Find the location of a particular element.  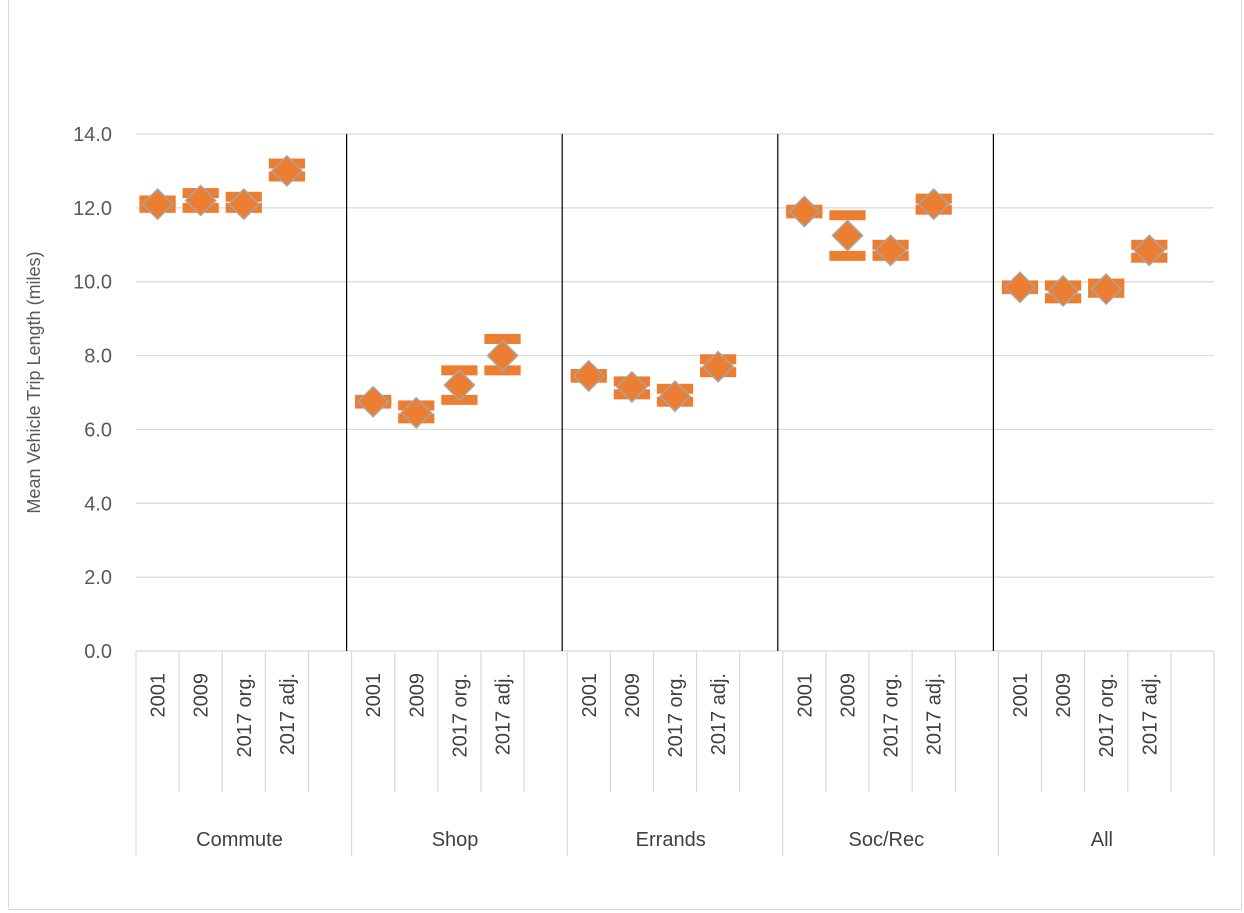

y-tick-label: 0.0 is located at coordinates (98, 652).